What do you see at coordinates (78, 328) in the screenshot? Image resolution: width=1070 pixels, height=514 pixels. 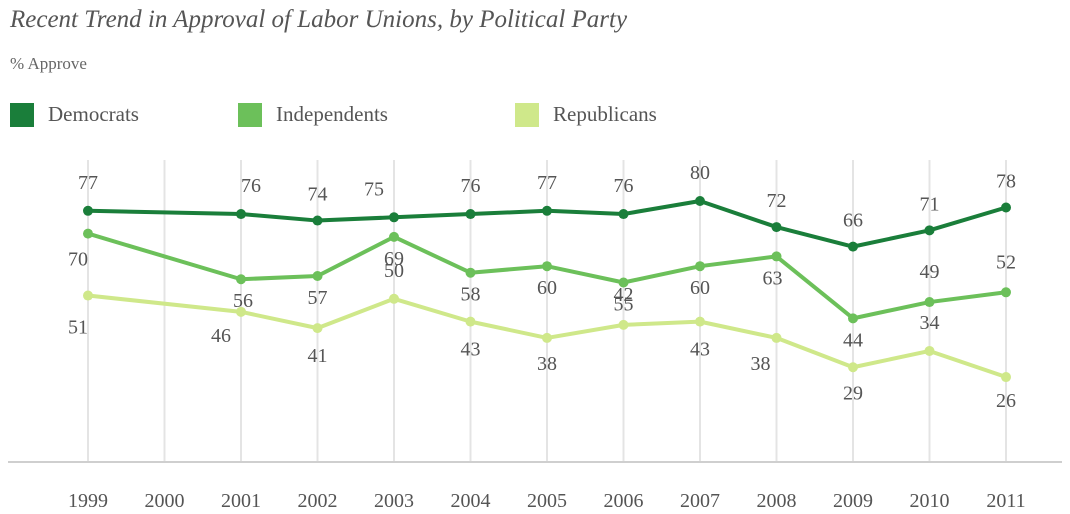 I see `data-label-republicans-1999: 51` at bounding box center [78, 328].